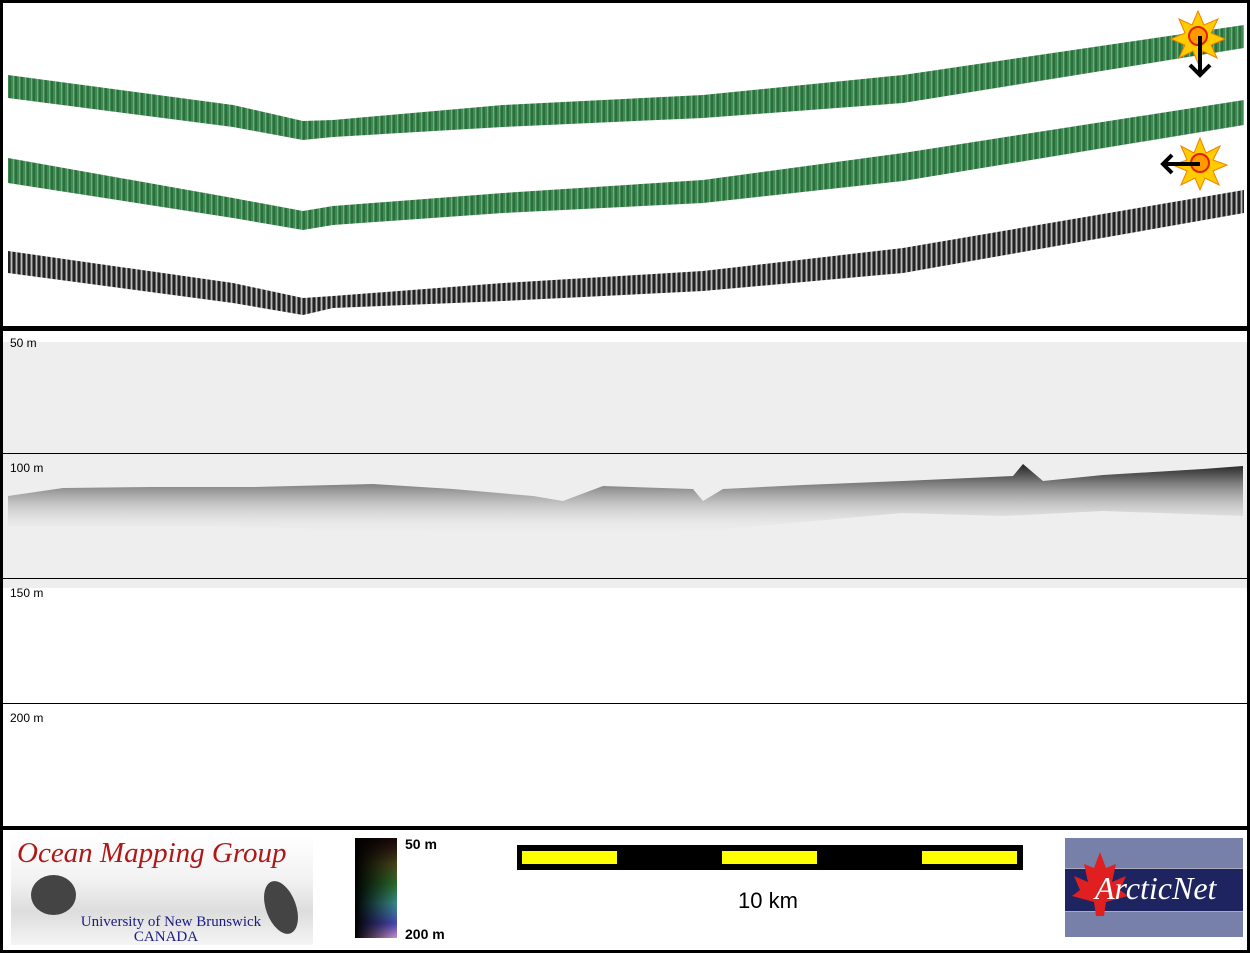 This screenshot has height=953, width=1250. Describe the element at coordinates (27, 593) in the screenshot. I see `depth-label-150: 150 m` at that location.